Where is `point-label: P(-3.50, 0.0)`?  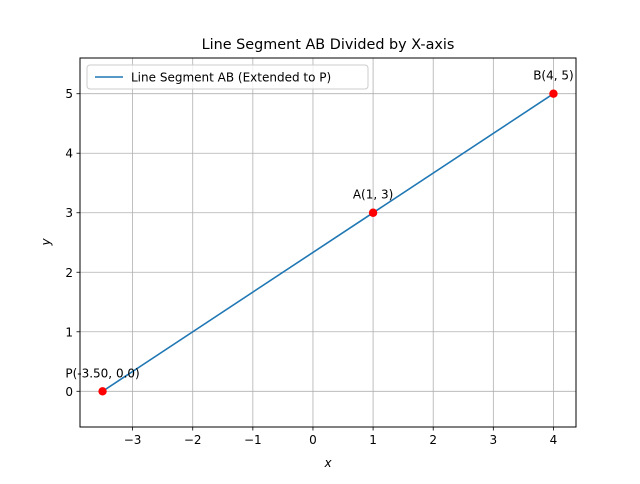
point-label: P(-3.50, 0.0) is located at coordinates (102, 373).